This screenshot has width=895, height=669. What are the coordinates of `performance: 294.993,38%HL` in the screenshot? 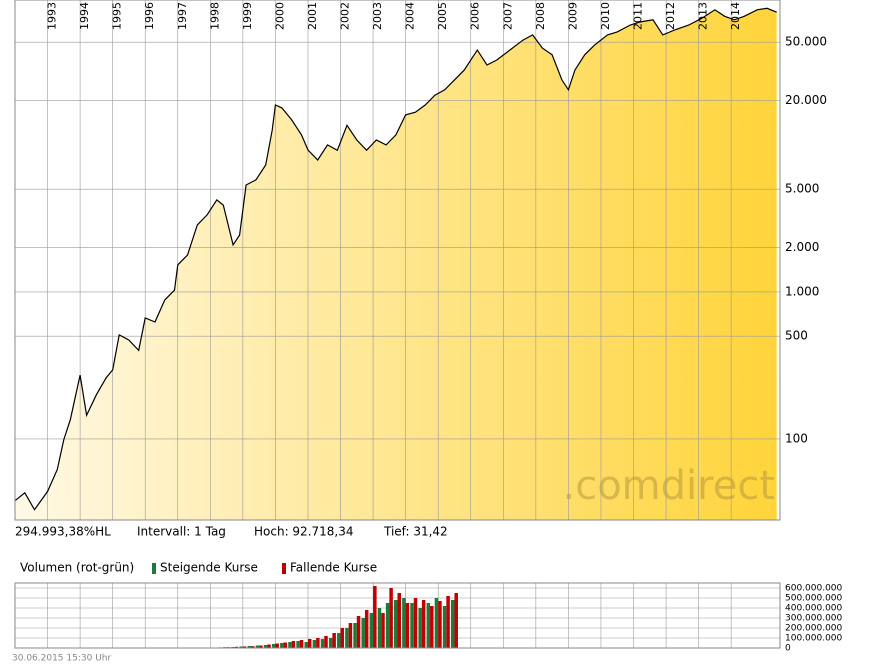 It's located at (63, 532).